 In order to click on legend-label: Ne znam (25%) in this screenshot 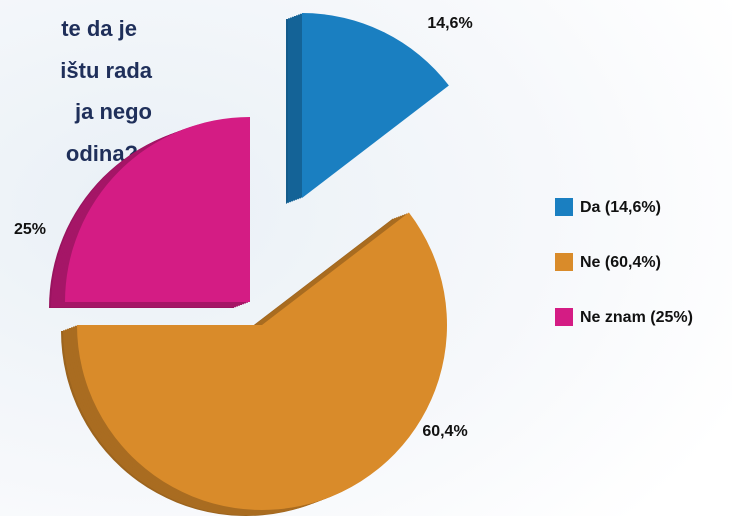, I will do `click(636, 317)`.